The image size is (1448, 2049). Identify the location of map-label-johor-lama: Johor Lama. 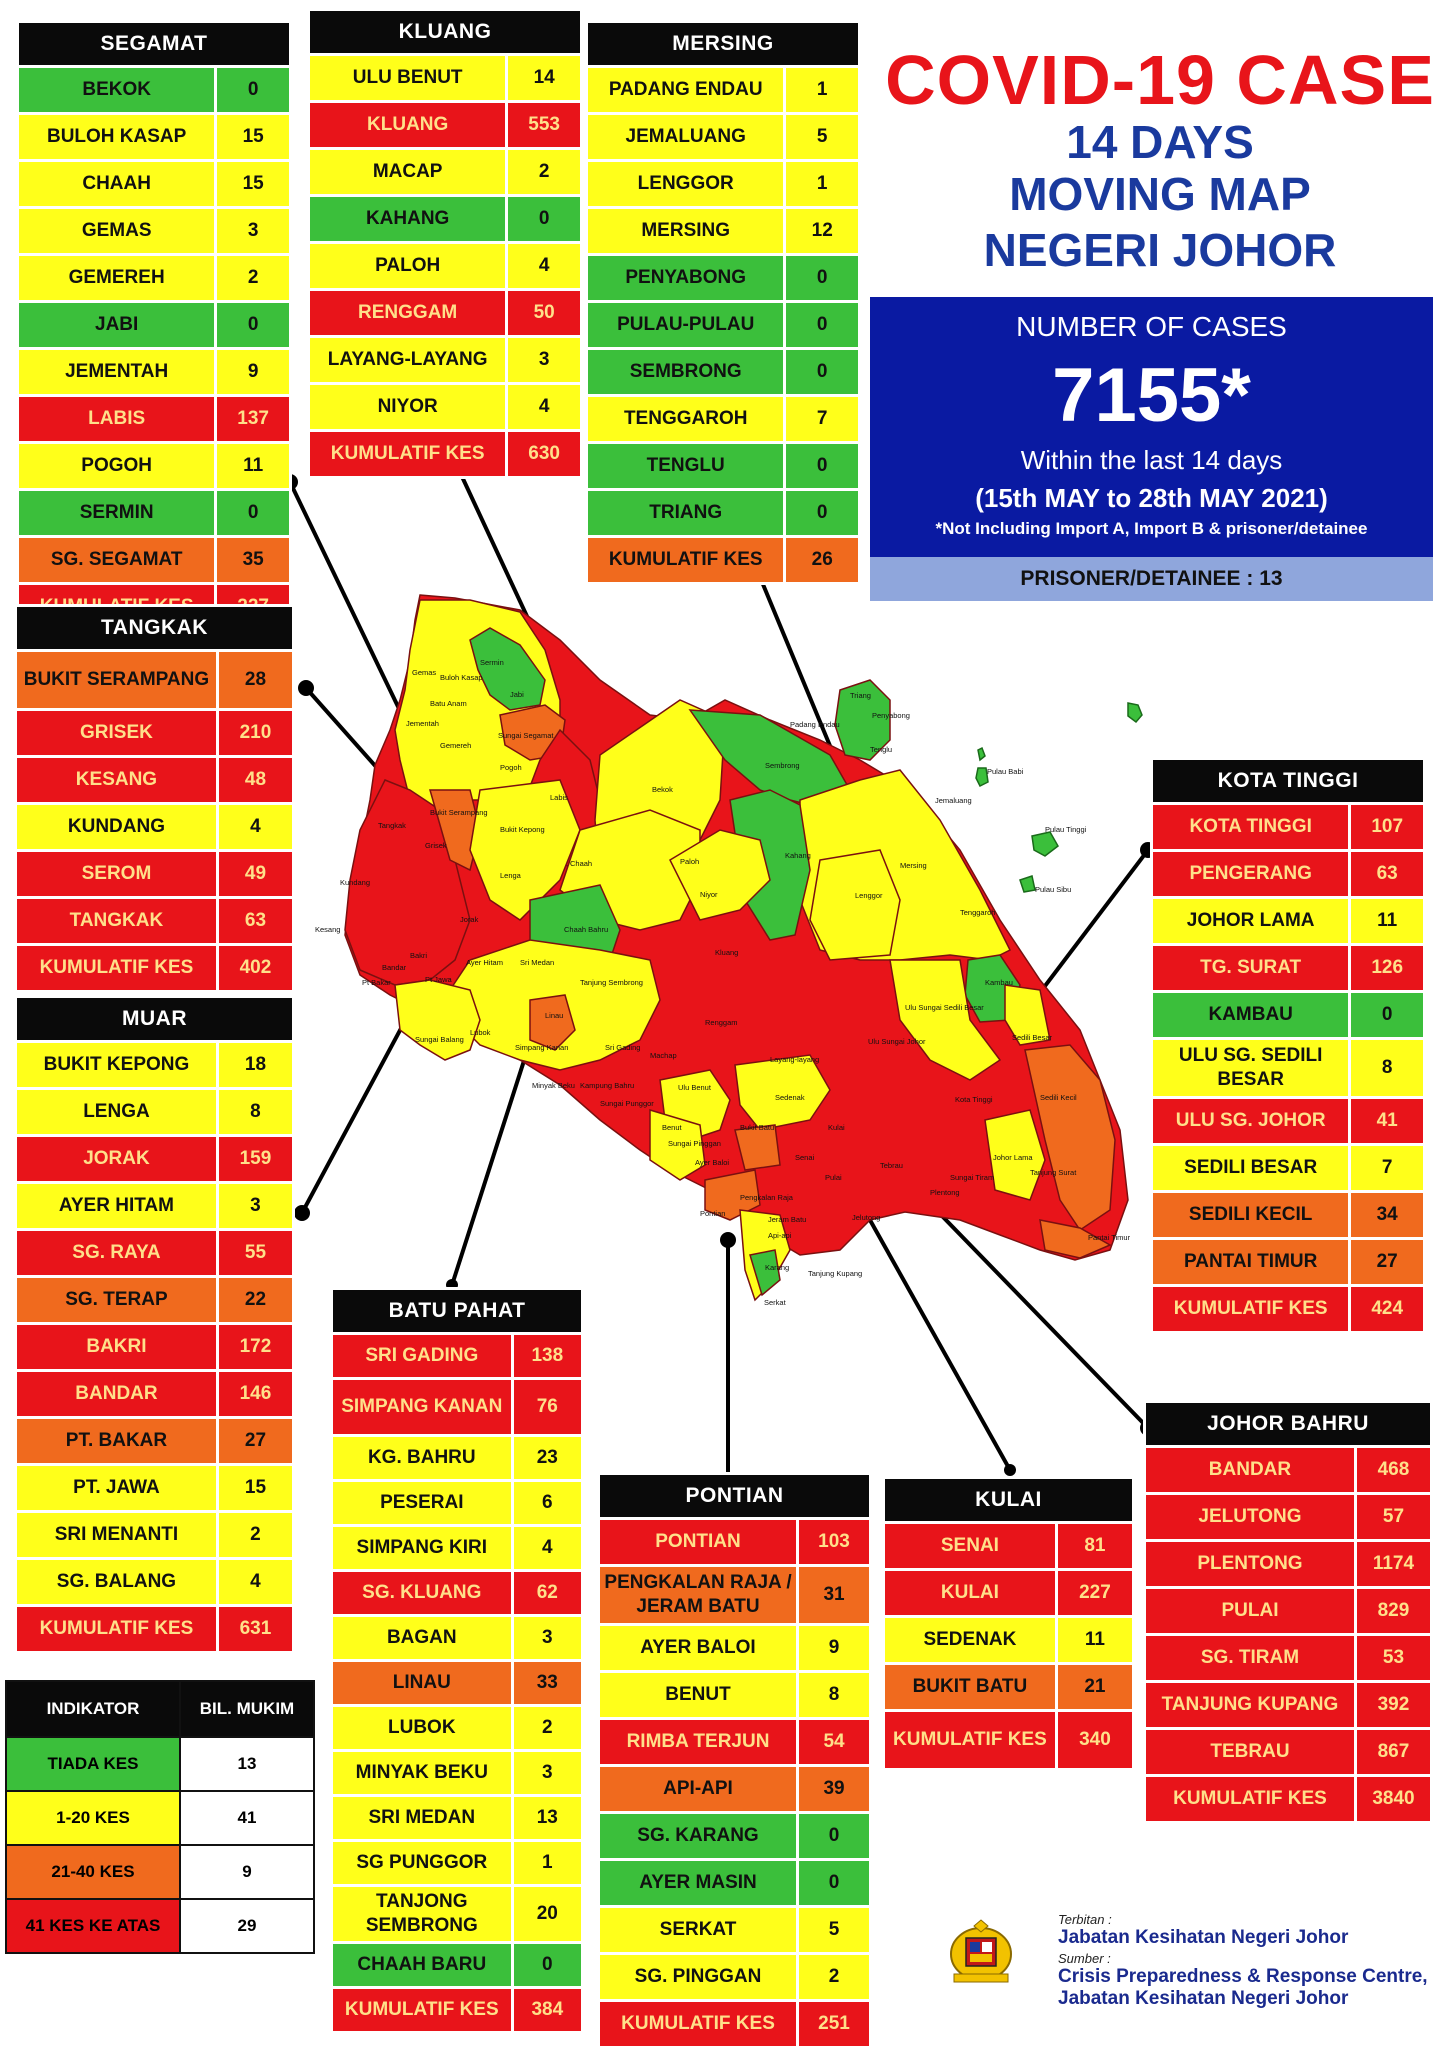
(1013, 1157).